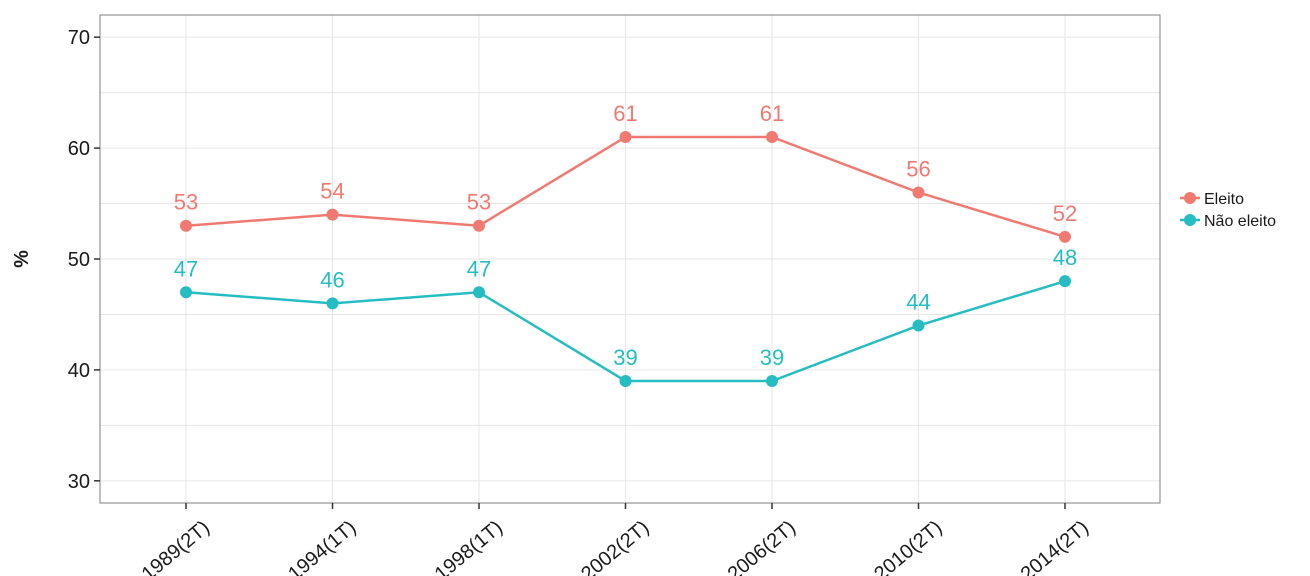 The height and width of the screenshot is (576, 1310). What do you see at coordinates (79, 38) in the screenshot?
I see `y-tick-label: 70` at bounding box center [79, 38].